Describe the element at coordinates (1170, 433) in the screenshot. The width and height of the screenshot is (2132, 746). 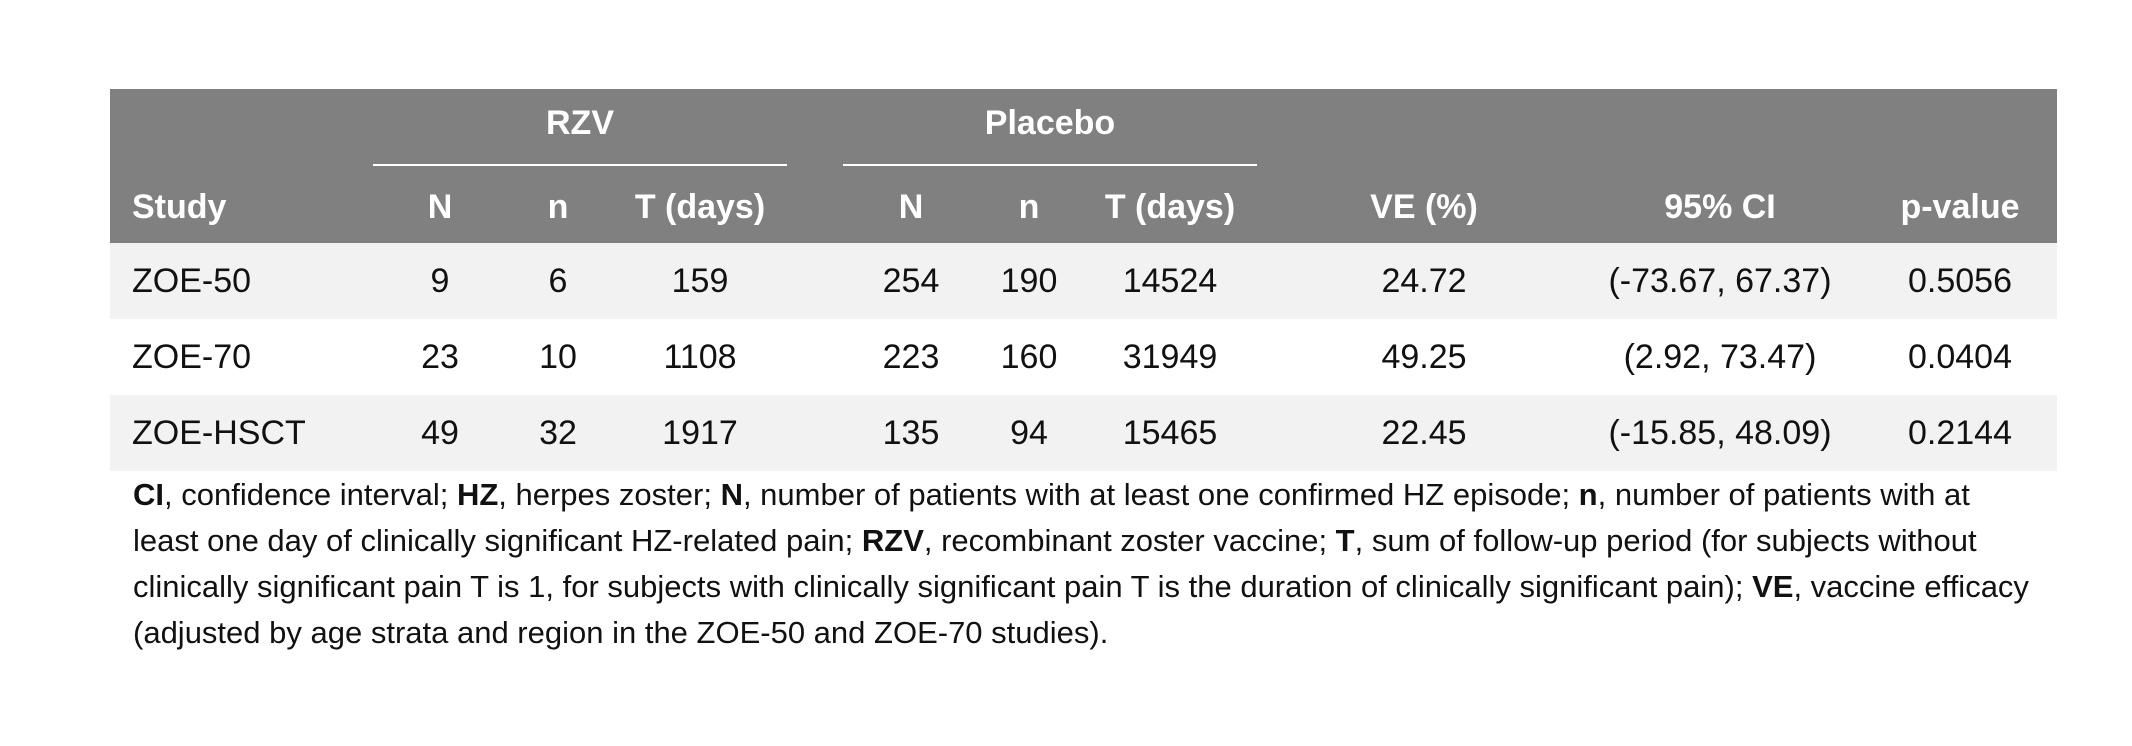
I see `cell-placebo-T: 15465` at that location.